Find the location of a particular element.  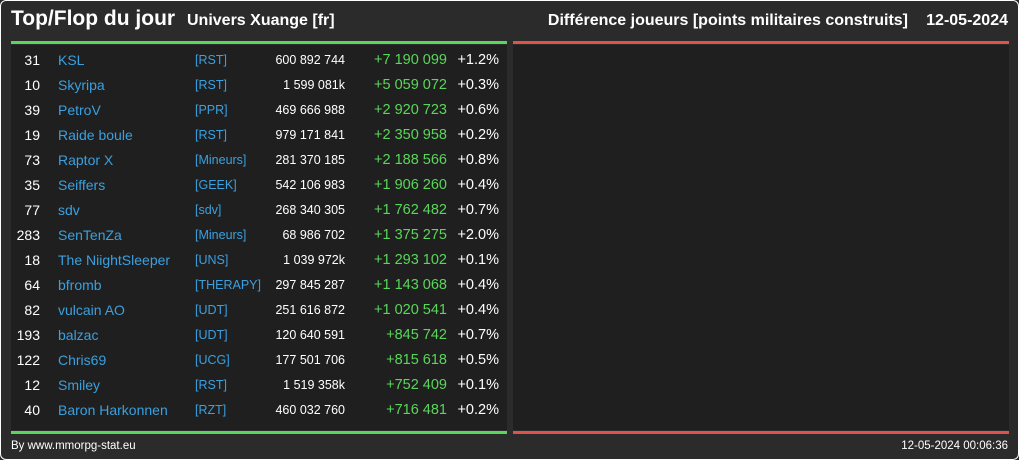

player-name-link: Skyripa is located at coordinates (81, 85).